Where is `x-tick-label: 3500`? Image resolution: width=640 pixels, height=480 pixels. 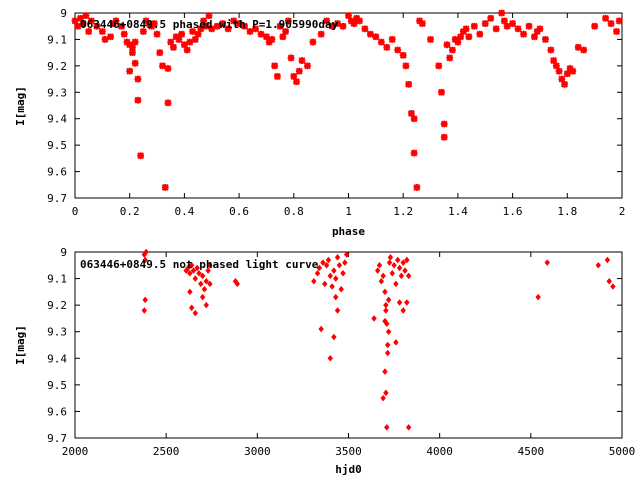 x-tick-label: 3500 is located at coordinates (348, 451).